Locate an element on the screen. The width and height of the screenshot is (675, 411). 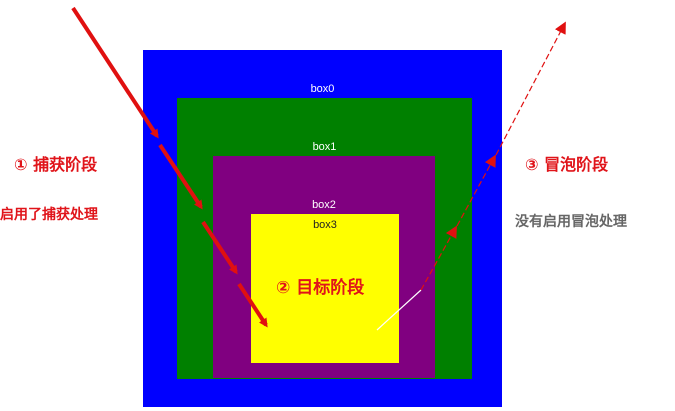
target-phase-label: ② 目标阶段 is located at coordinates (320, 288).